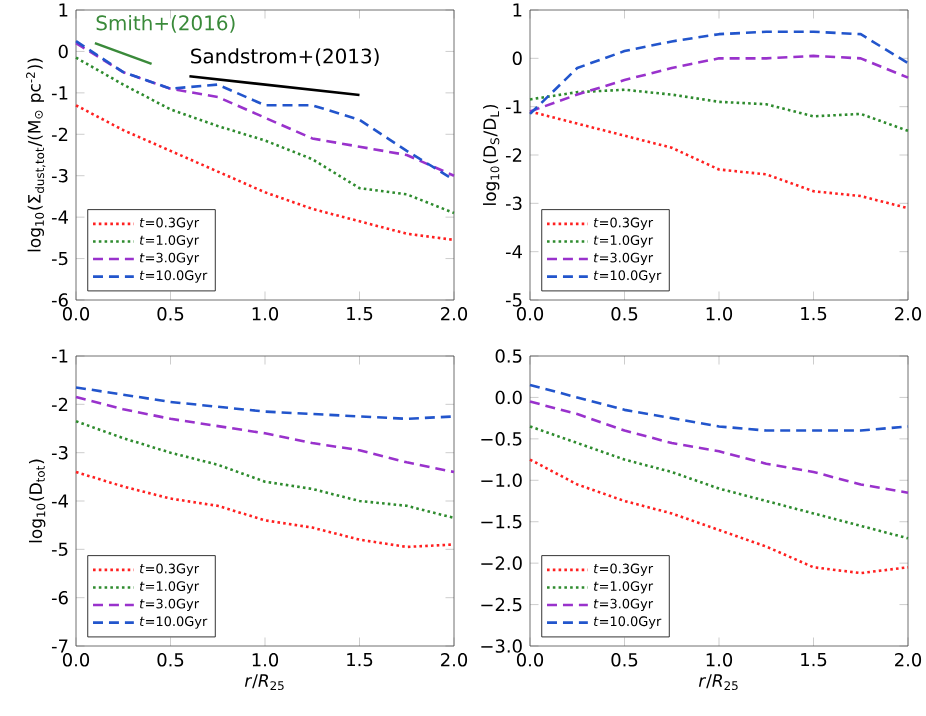  Describe the element at coordinates (491, 154) in the screenshot. I see `y-axis-title: log$_{10}$(D$_{S}$/D$_{L}$)` at that location.